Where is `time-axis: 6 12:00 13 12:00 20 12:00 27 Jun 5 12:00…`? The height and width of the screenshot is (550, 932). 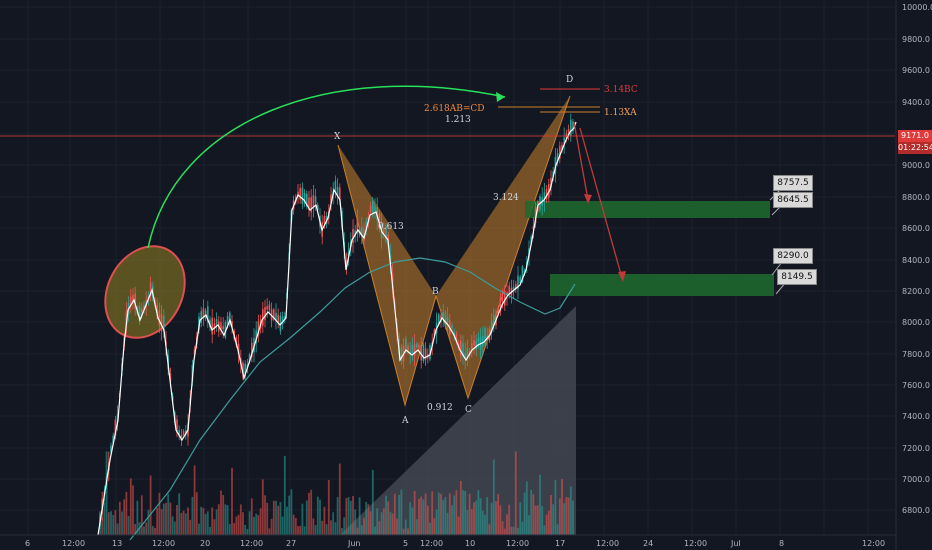
time-axis: 6 12:00 13 12:00 20 12:00 27 Jun 5 12:00… is located at coordinates (455, 543).